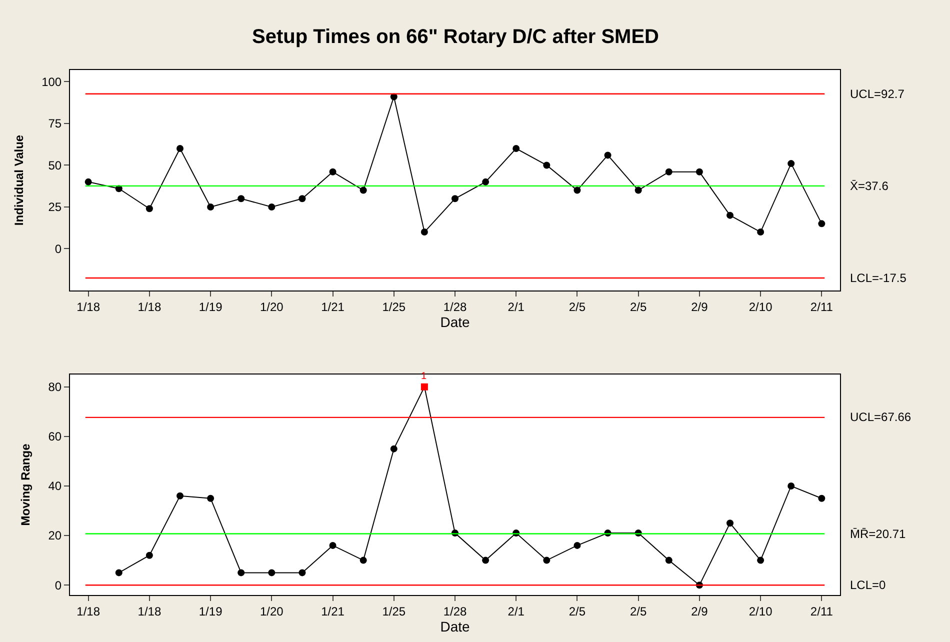 The image size is (950, 642). What do you see at coordinates (55, 387) in the screenshot?
I see `y-tick-label: 80` at bounding box center [55, 387].